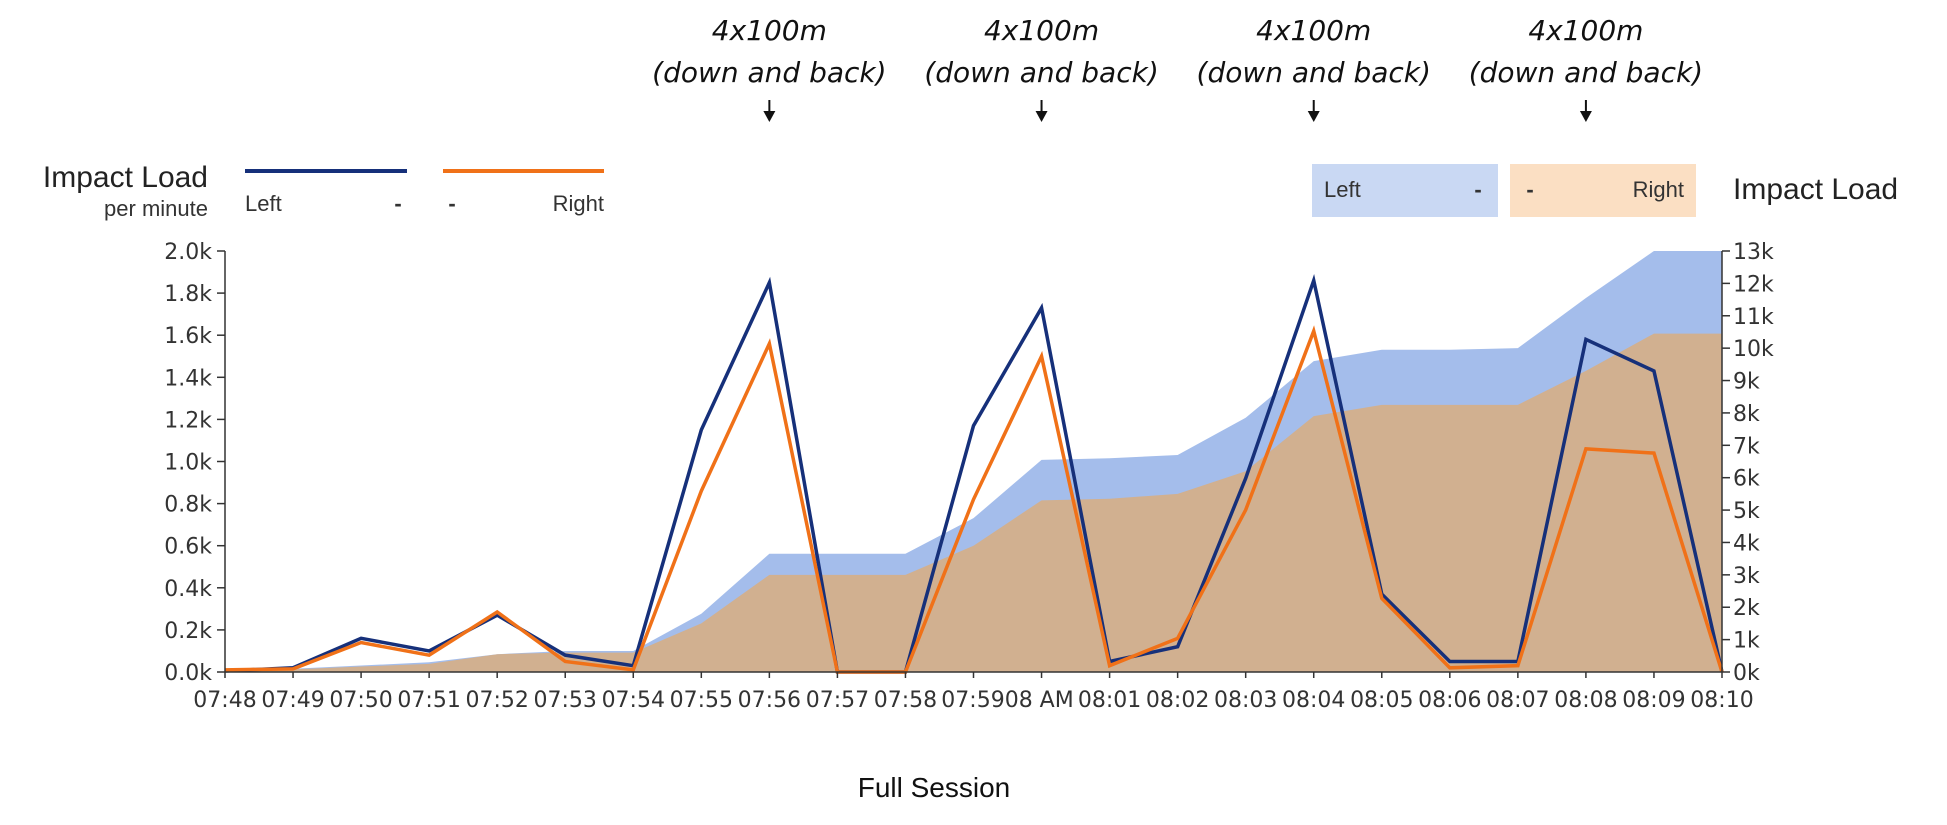 This screenshot has height=825, width=1947. I want to click on right-axis-title: Impact Load, so click(1815, 189).